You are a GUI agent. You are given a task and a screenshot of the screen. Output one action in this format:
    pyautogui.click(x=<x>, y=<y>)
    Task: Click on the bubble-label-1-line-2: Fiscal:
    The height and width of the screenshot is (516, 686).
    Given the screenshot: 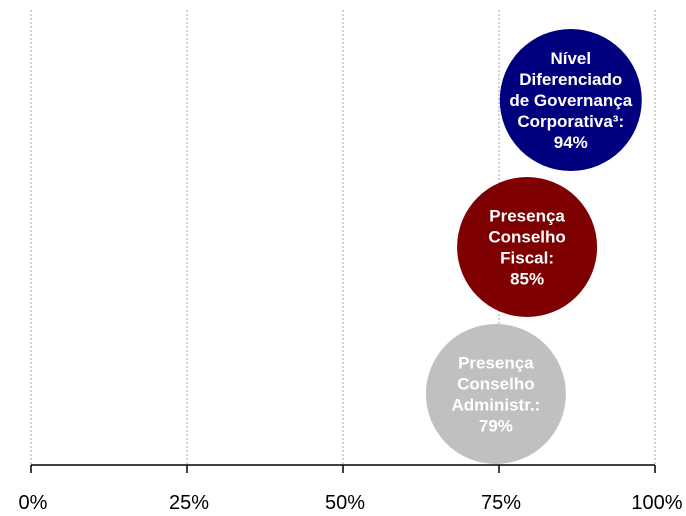 What is the action you would take?
    pyautogui.click(x=527, y=258)
    